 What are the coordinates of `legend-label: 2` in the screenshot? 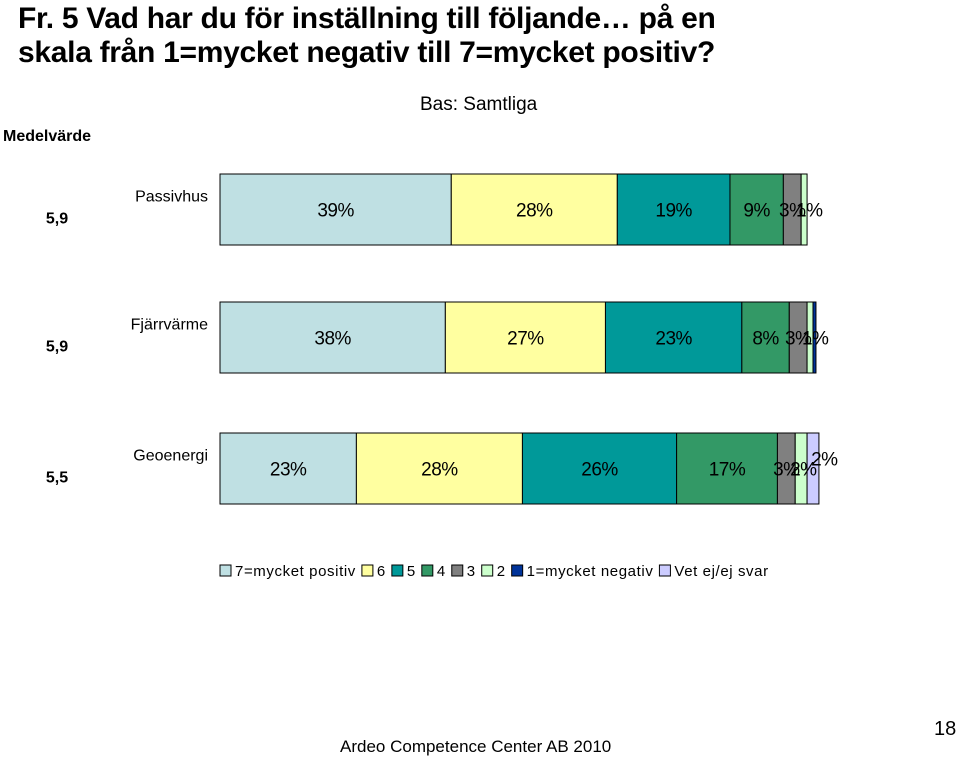 It's located at (501, 571).